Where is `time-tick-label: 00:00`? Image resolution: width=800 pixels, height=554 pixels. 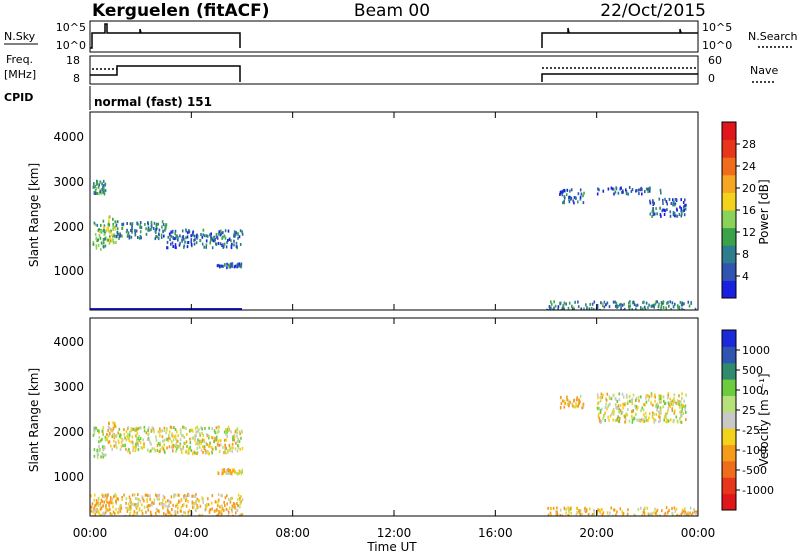
time-tick-label: 00:00 is located at coordinates (698, 533).